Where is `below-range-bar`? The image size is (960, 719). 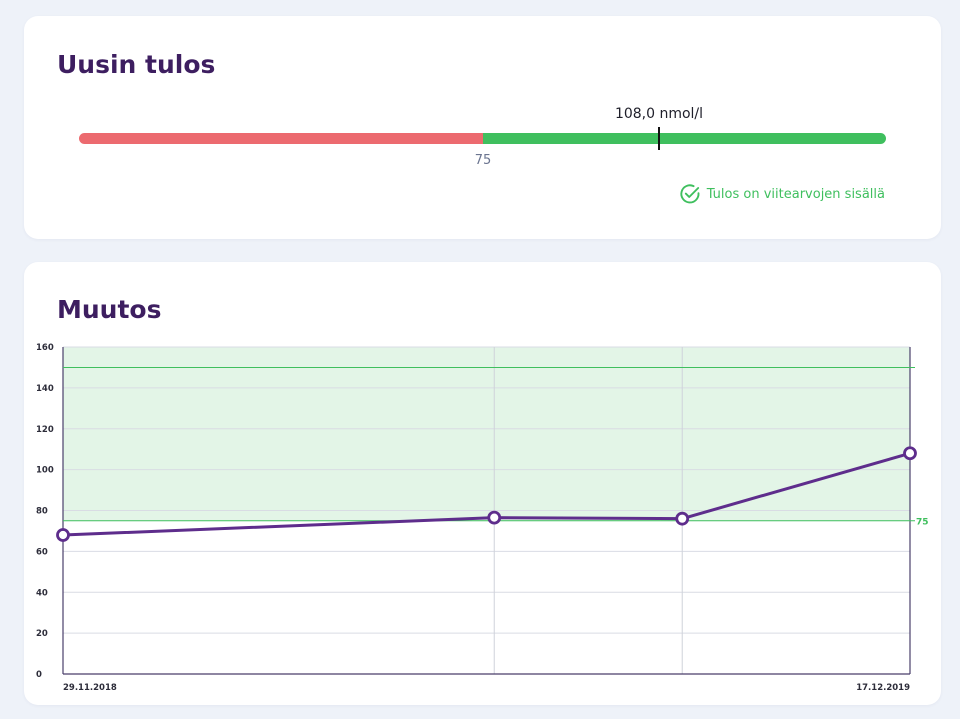
below-range-bar is located at coordinates (281, 138).